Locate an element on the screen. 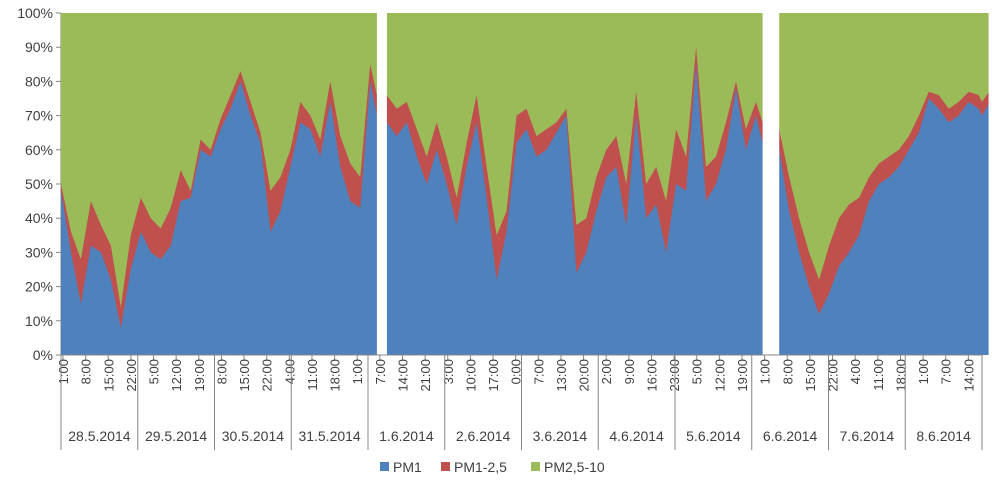 This screenshot has width=992, height=488. y-tick-label: 100% is located at coordinates (35, 13).